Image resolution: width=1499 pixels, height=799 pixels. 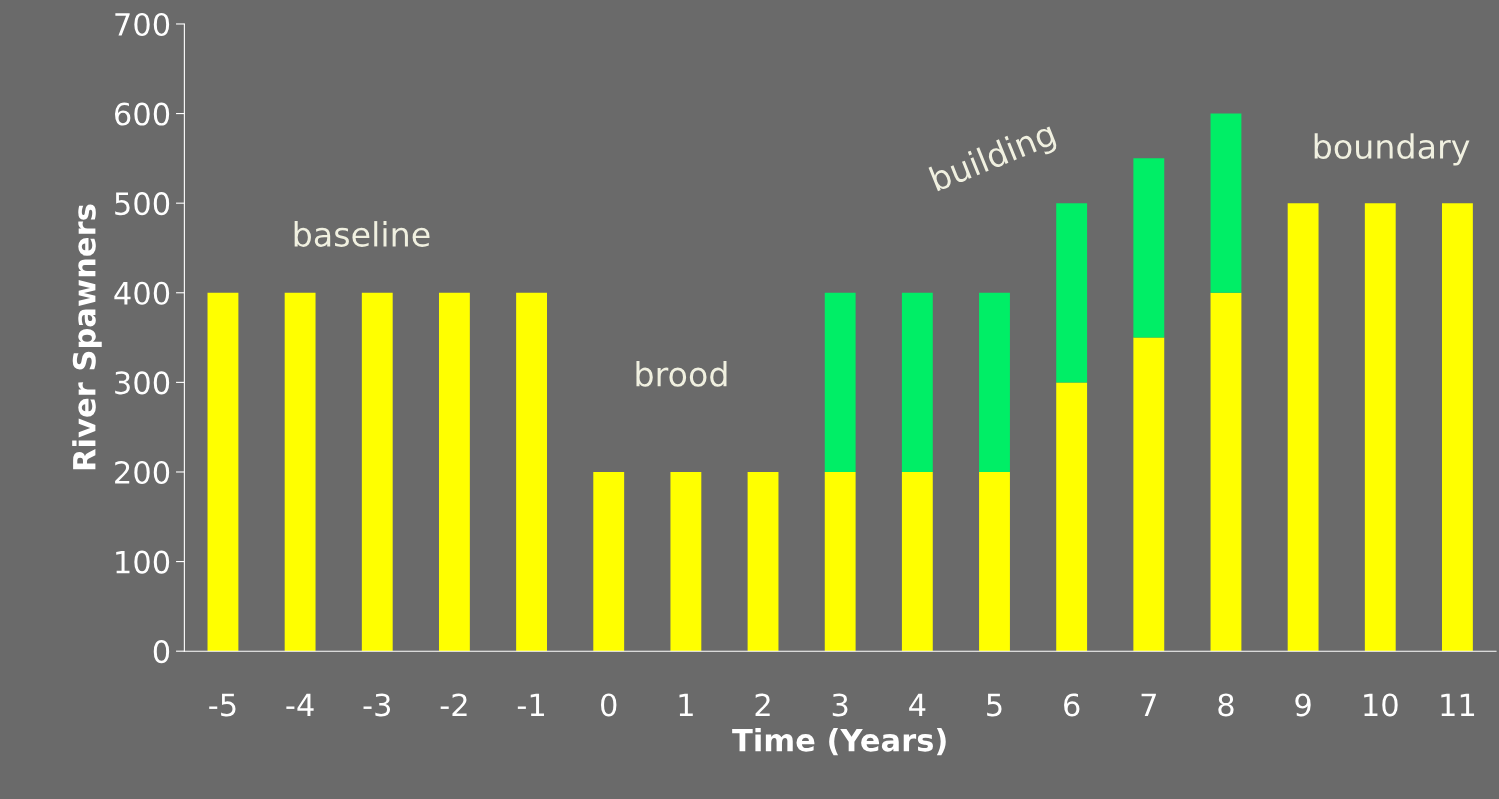 I want to click on y-tick-label: 100, so click(x=143, y=562).